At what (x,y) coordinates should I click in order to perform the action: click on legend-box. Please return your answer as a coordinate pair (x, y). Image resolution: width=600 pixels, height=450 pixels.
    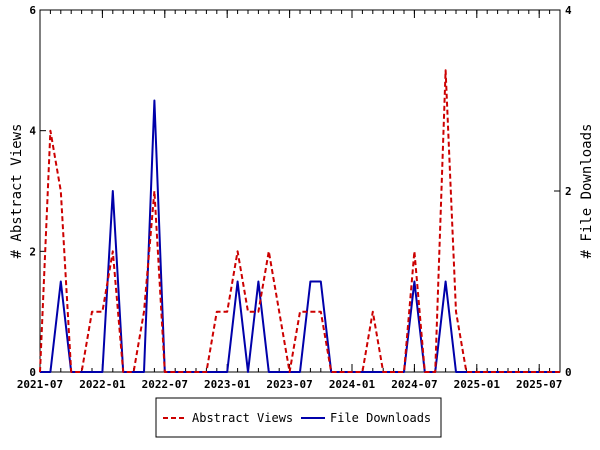
    Looking at the image, I should click on (298, 417).